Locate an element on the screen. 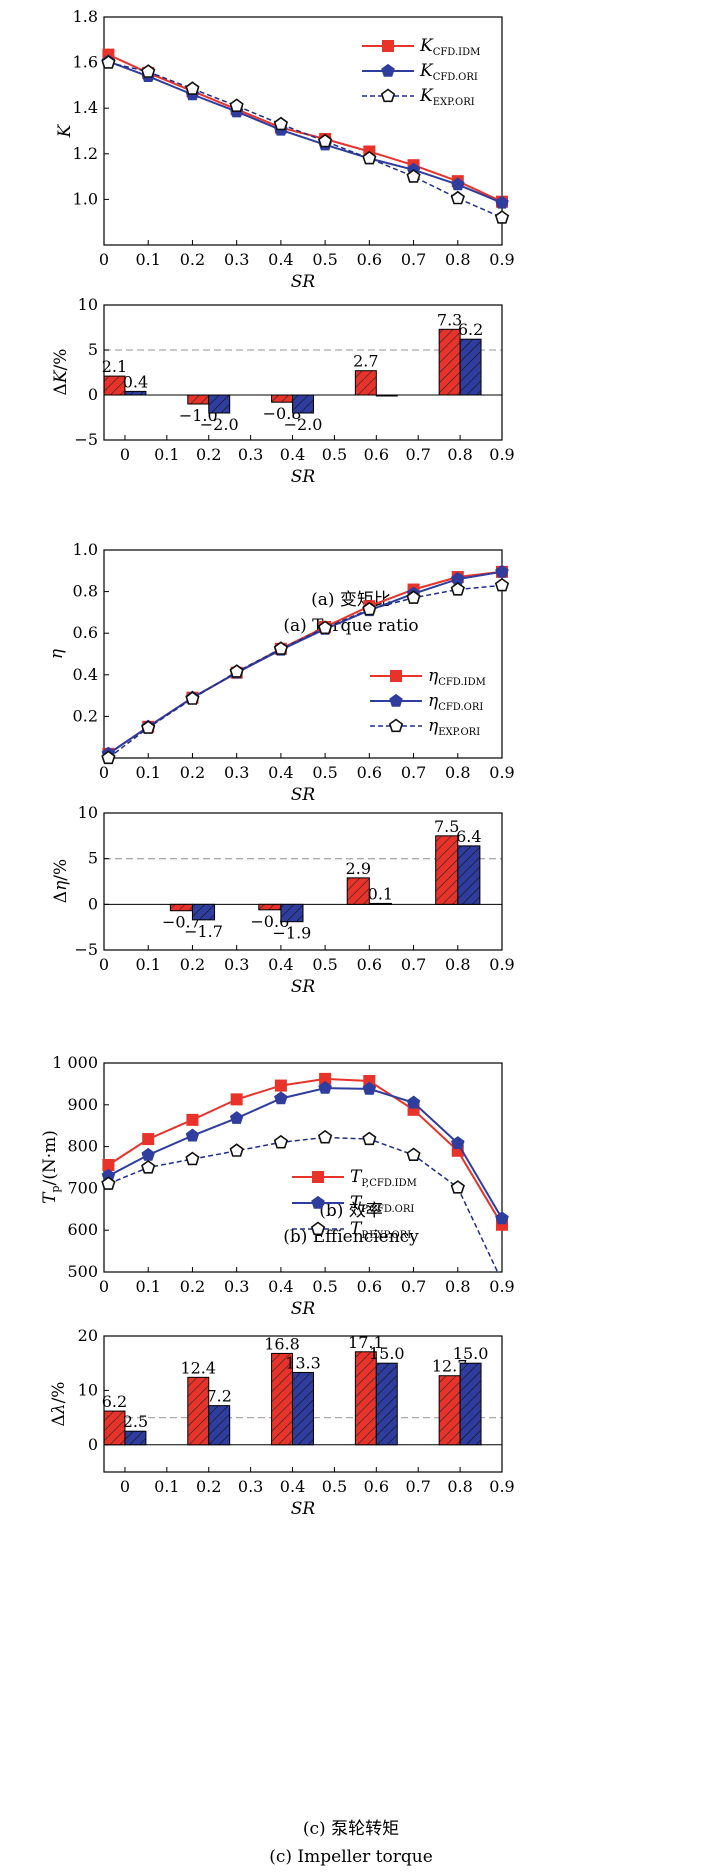 This screenshot has width=702, height=1876. legend-subscript: CFD.IDM is located at coordinates (457, 52).